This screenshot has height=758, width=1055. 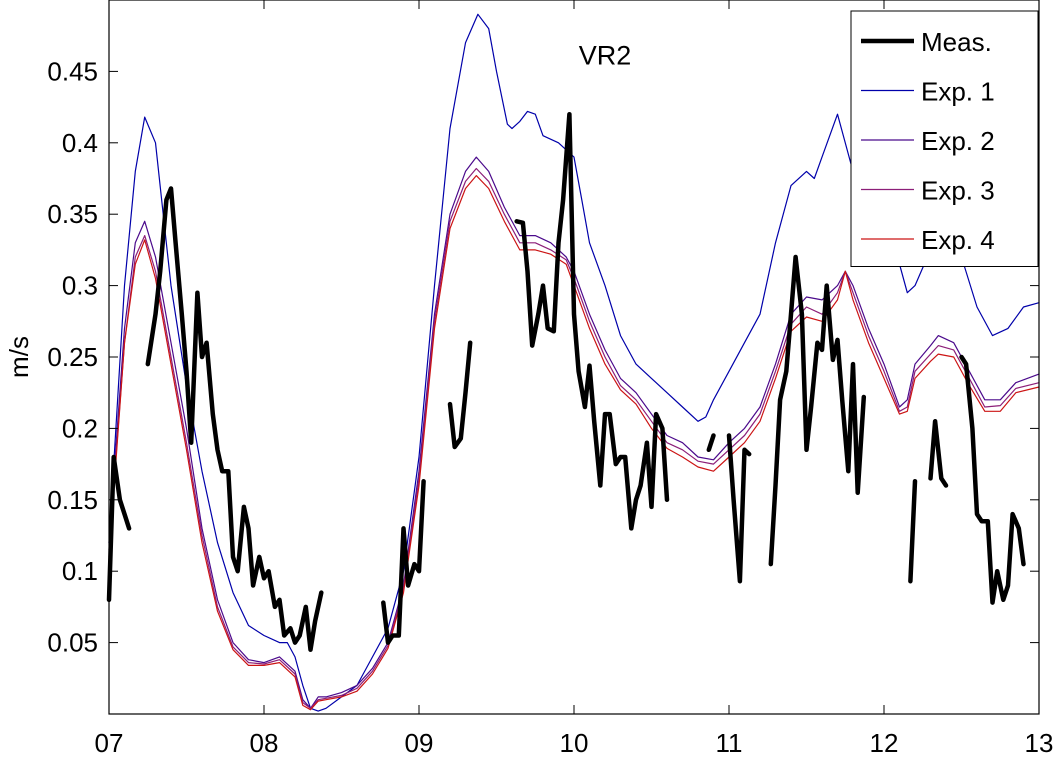 What do you see at coordinates (80, 143) in the screenshot?
I see `y-tick-label: 0.4` at bounding box center [80, 143].